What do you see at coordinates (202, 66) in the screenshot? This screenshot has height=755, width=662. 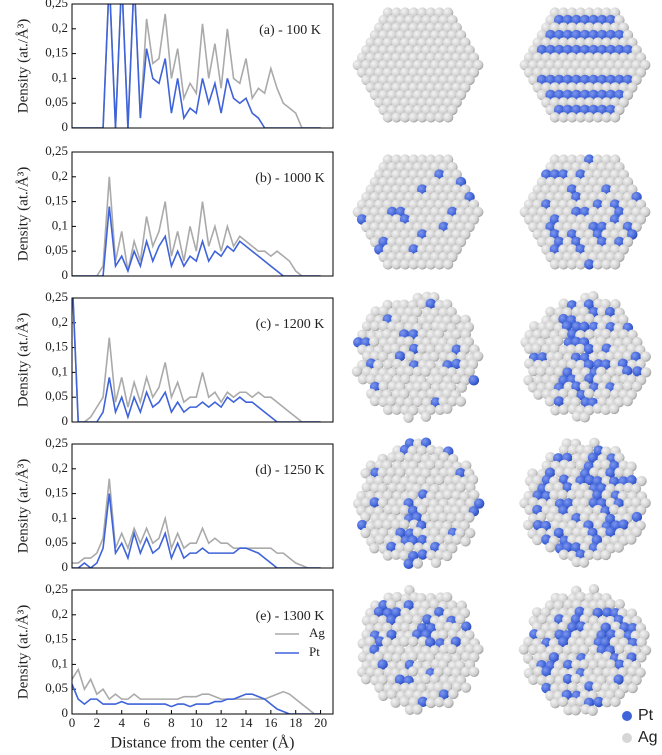 I see `plot-frame` at bounding box center [202, 66].